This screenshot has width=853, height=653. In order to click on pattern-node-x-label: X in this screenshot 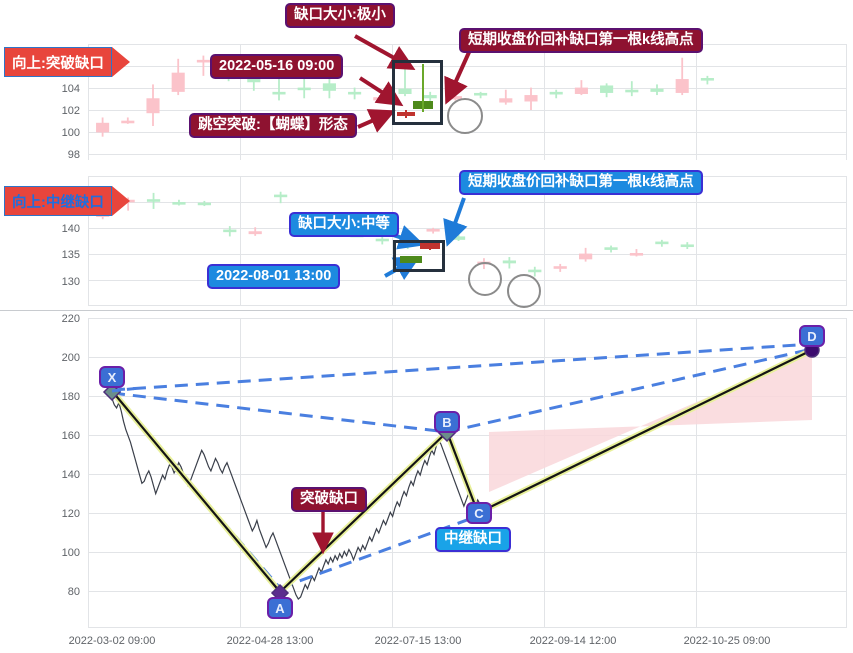, I will do `click(112, 377)`.